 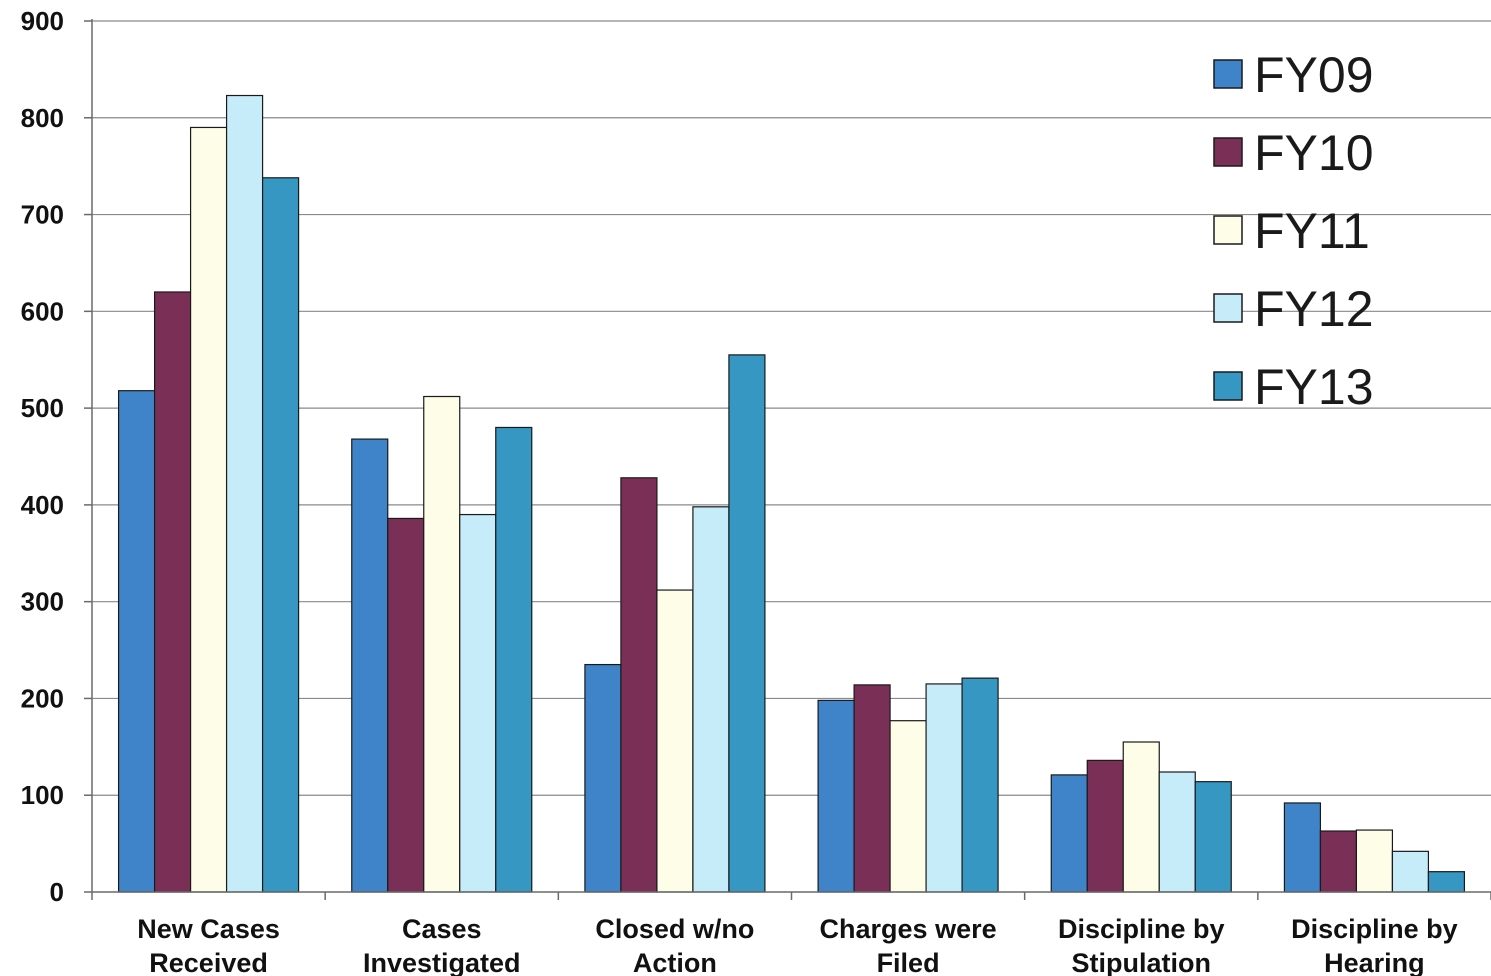 I want to click on category-label-2-line-1: Action, so click(x=675, y=962).